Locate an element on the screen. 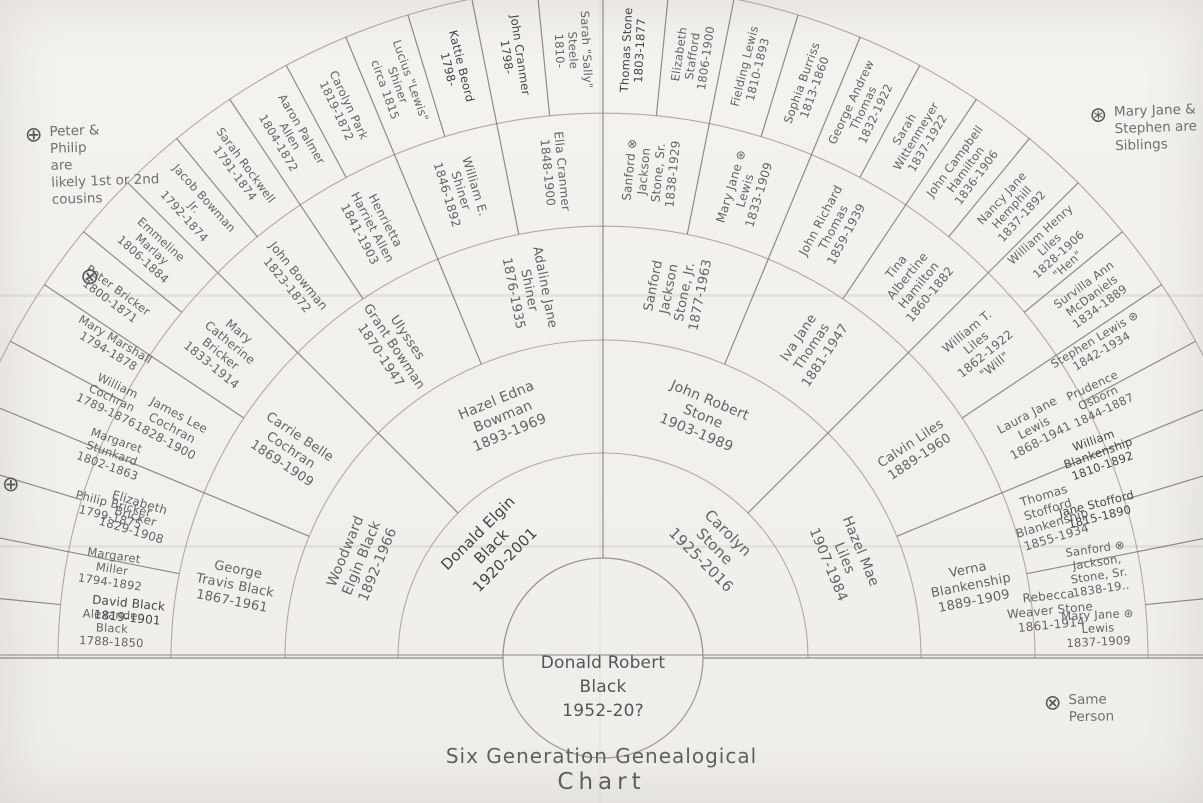  fan-person: Iva JaneThomas1881-1947 is located at coordinates (811, 347).